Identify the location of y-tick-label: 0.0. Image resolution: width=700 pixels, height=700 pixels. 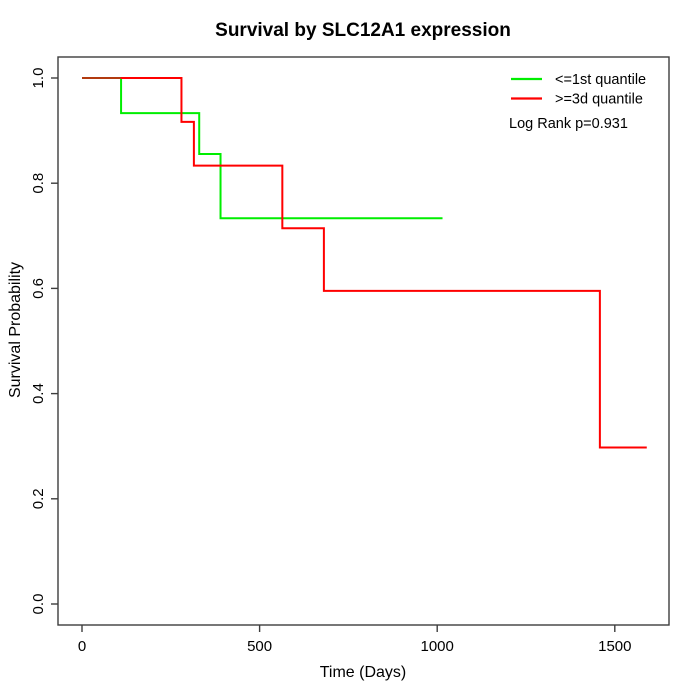
(38, 604).